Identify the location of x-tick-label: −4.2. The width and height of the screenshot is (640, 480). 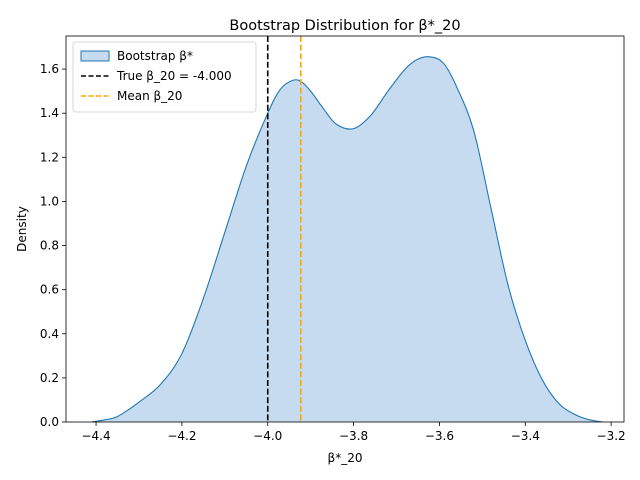
(181, 436).